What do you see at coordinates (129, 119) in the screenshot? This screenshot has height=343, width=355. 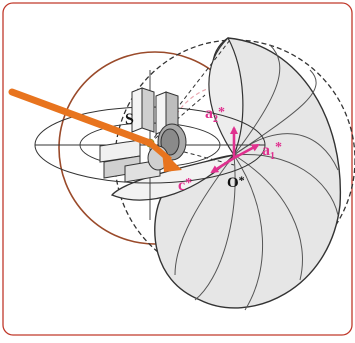 I see `source-label: S` at bounding box center [129, 119].